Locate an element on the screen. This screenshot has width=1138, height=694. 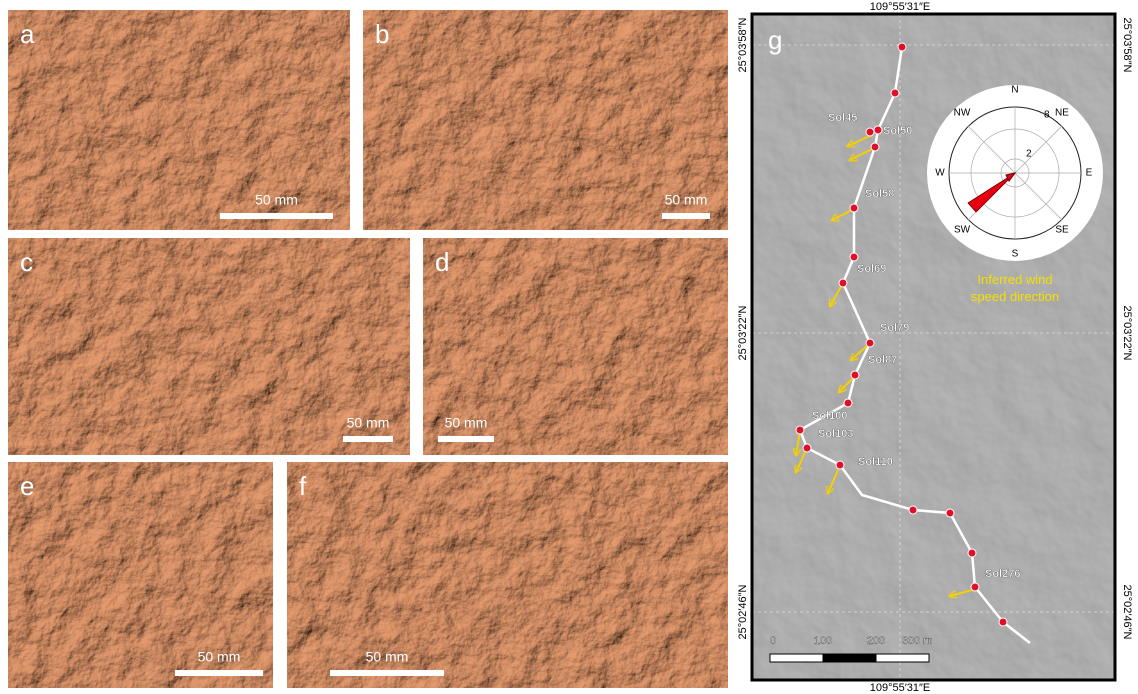
panel-label: g is located at coordinates (775, 40).